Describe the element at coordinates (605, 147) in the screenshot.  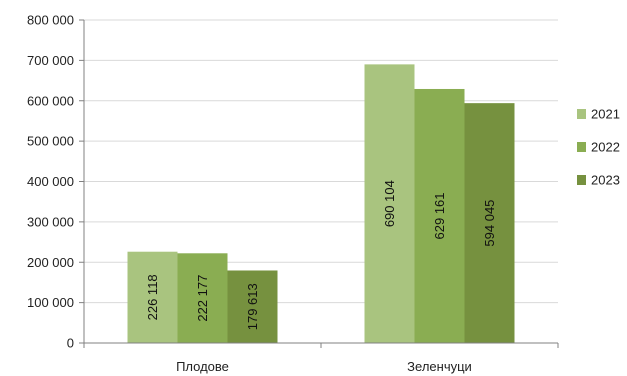
I see `legend-label: 2022` at that location.